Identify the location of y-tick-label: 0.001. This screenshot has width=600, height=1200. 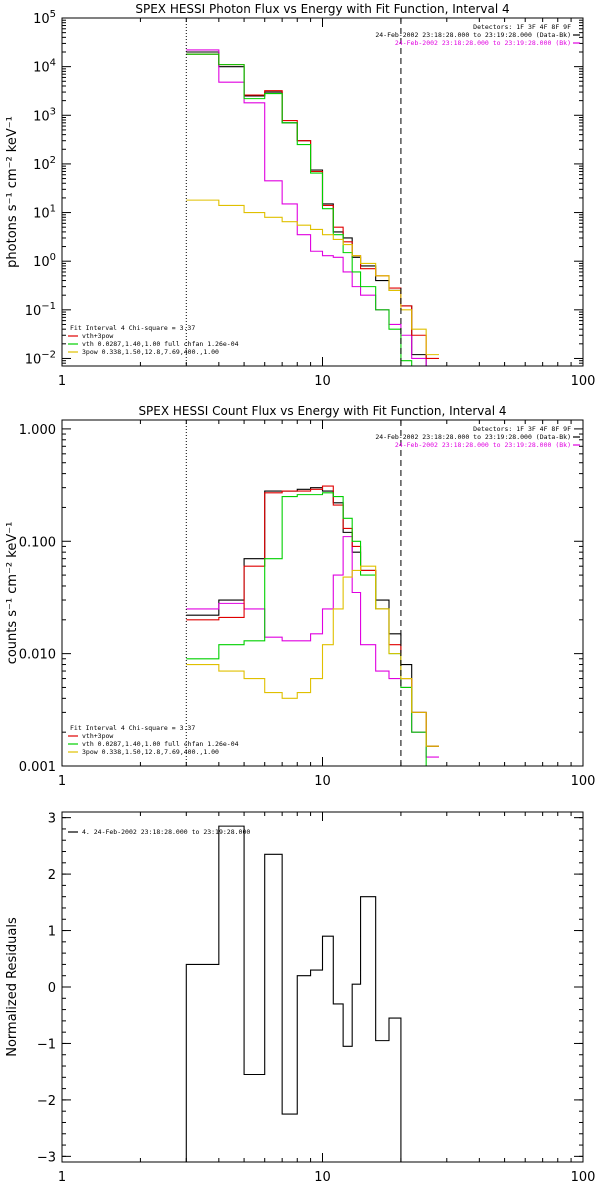
(37, 767).